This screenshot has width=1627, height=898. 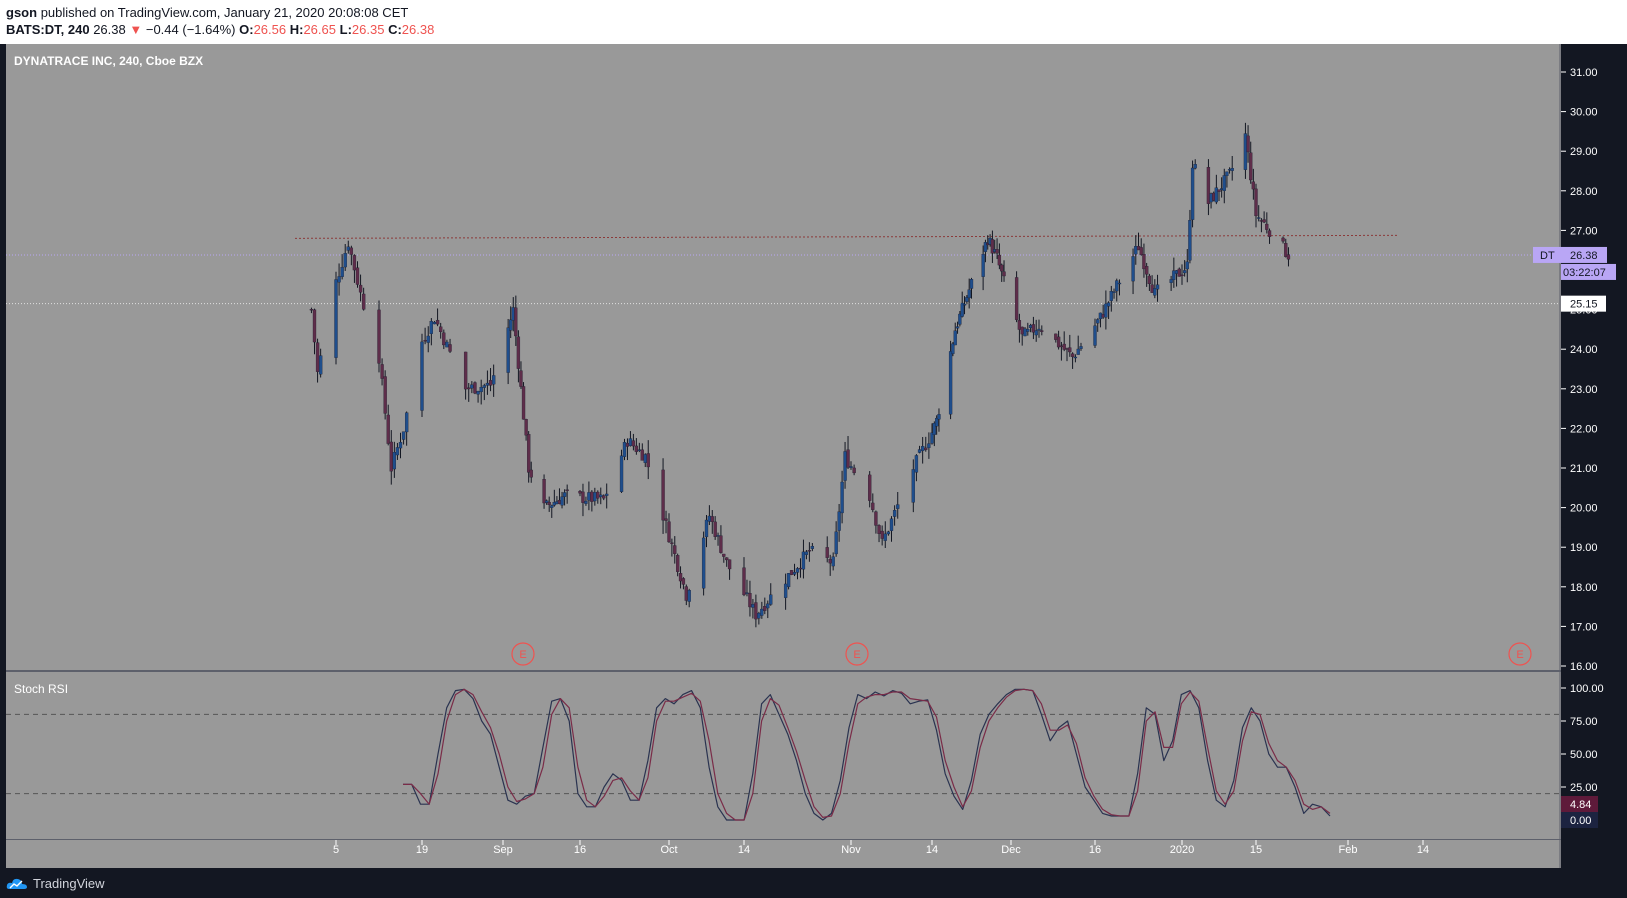 I want to click on stoch-k-line, so click(x=867, y=754).